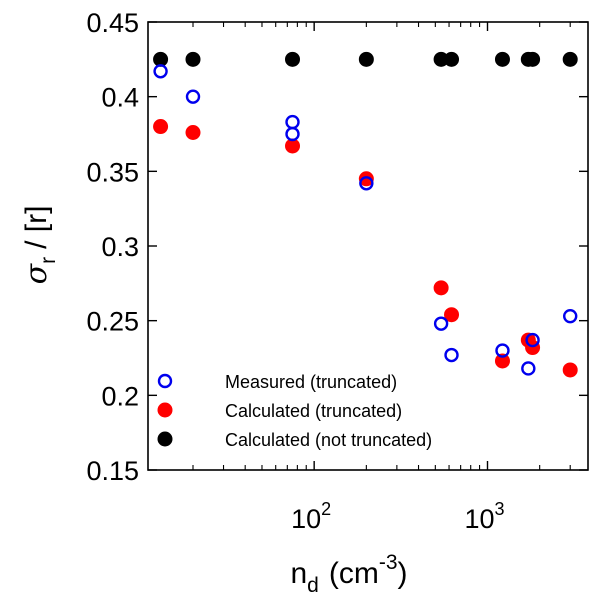 This screenshot has height=596, width=589. What do you see at coordinates (298, 573) in the screenshot?
I see `x-axis-title-n: n` at bounding box center [298, 573].